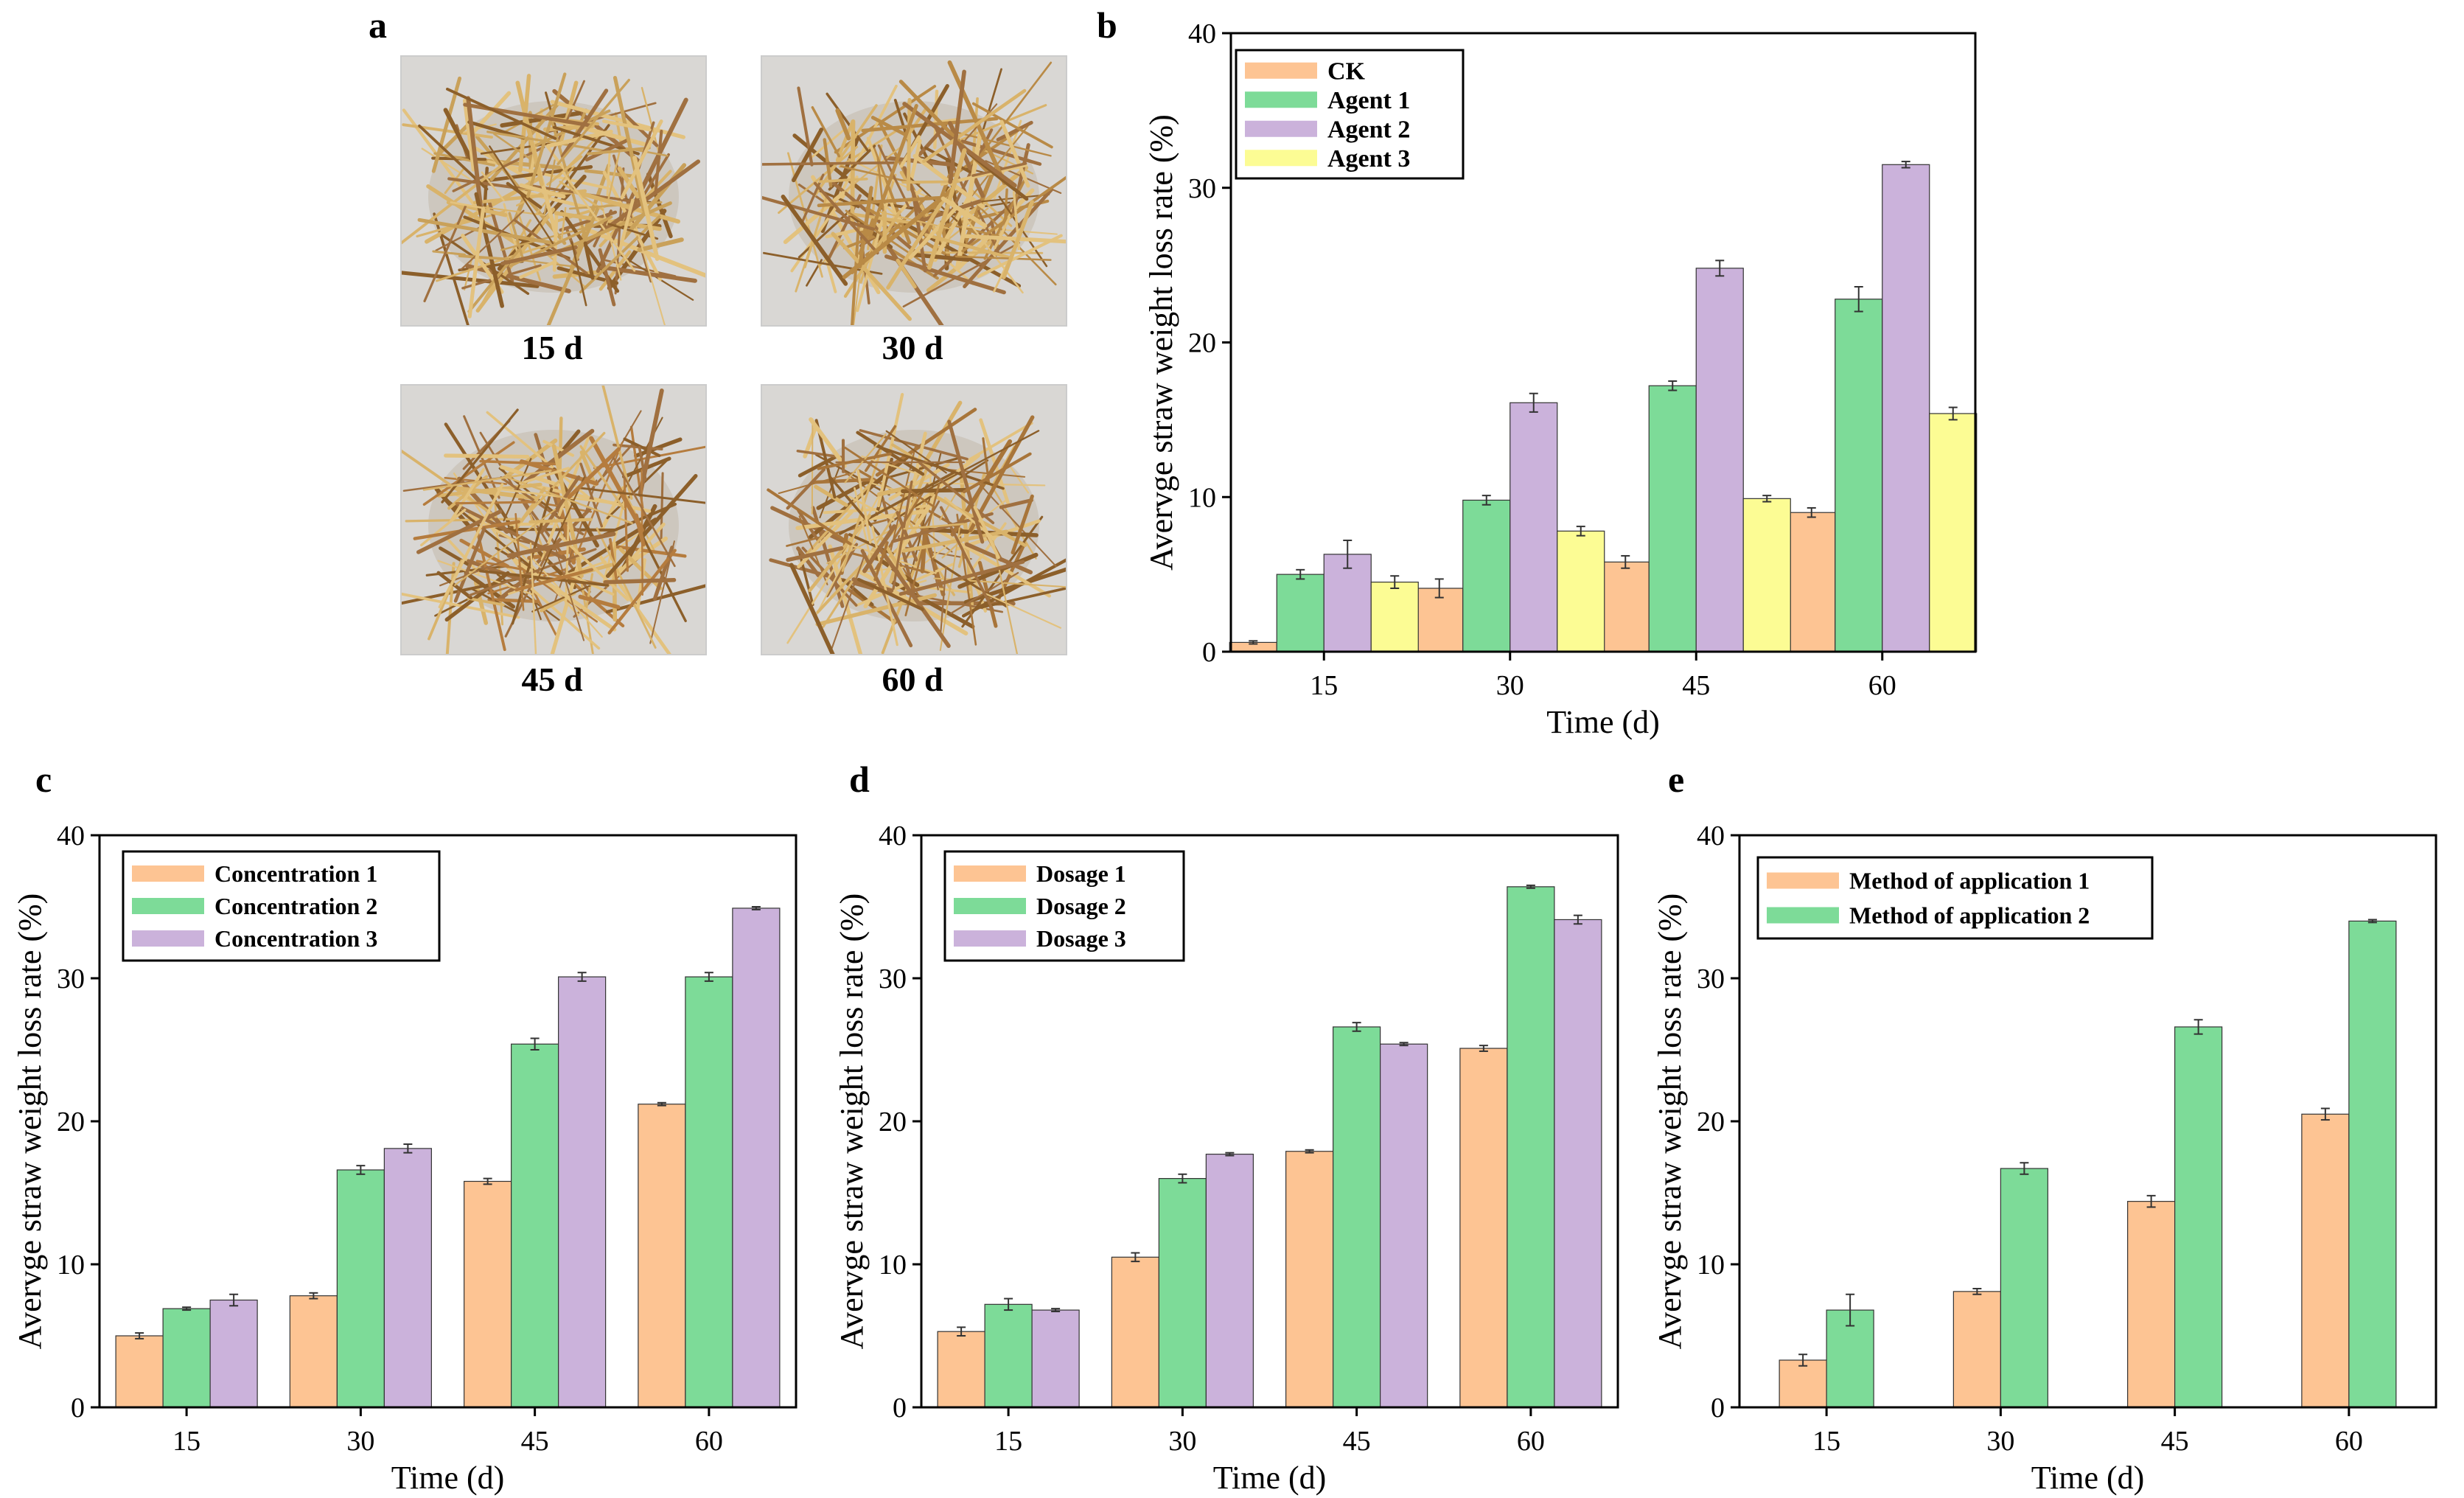  Describe the element at coordinates (1081, 938) in the screenshot. I see `legend-label: Dosage 3` at that location.